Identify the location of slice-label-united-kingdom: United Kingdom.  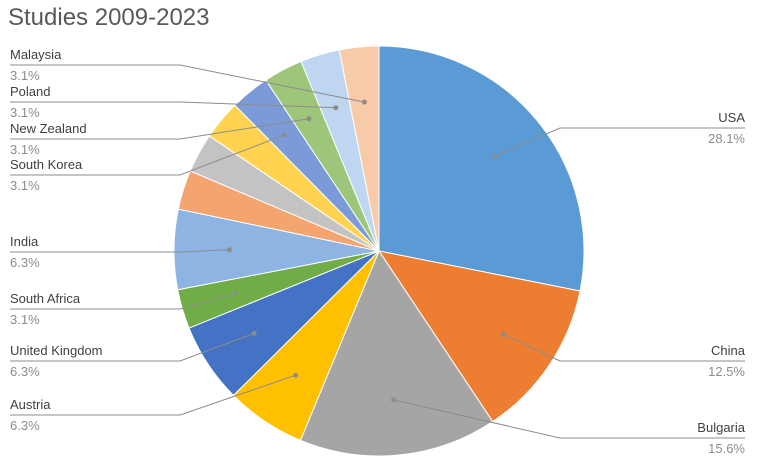
(56, 350).